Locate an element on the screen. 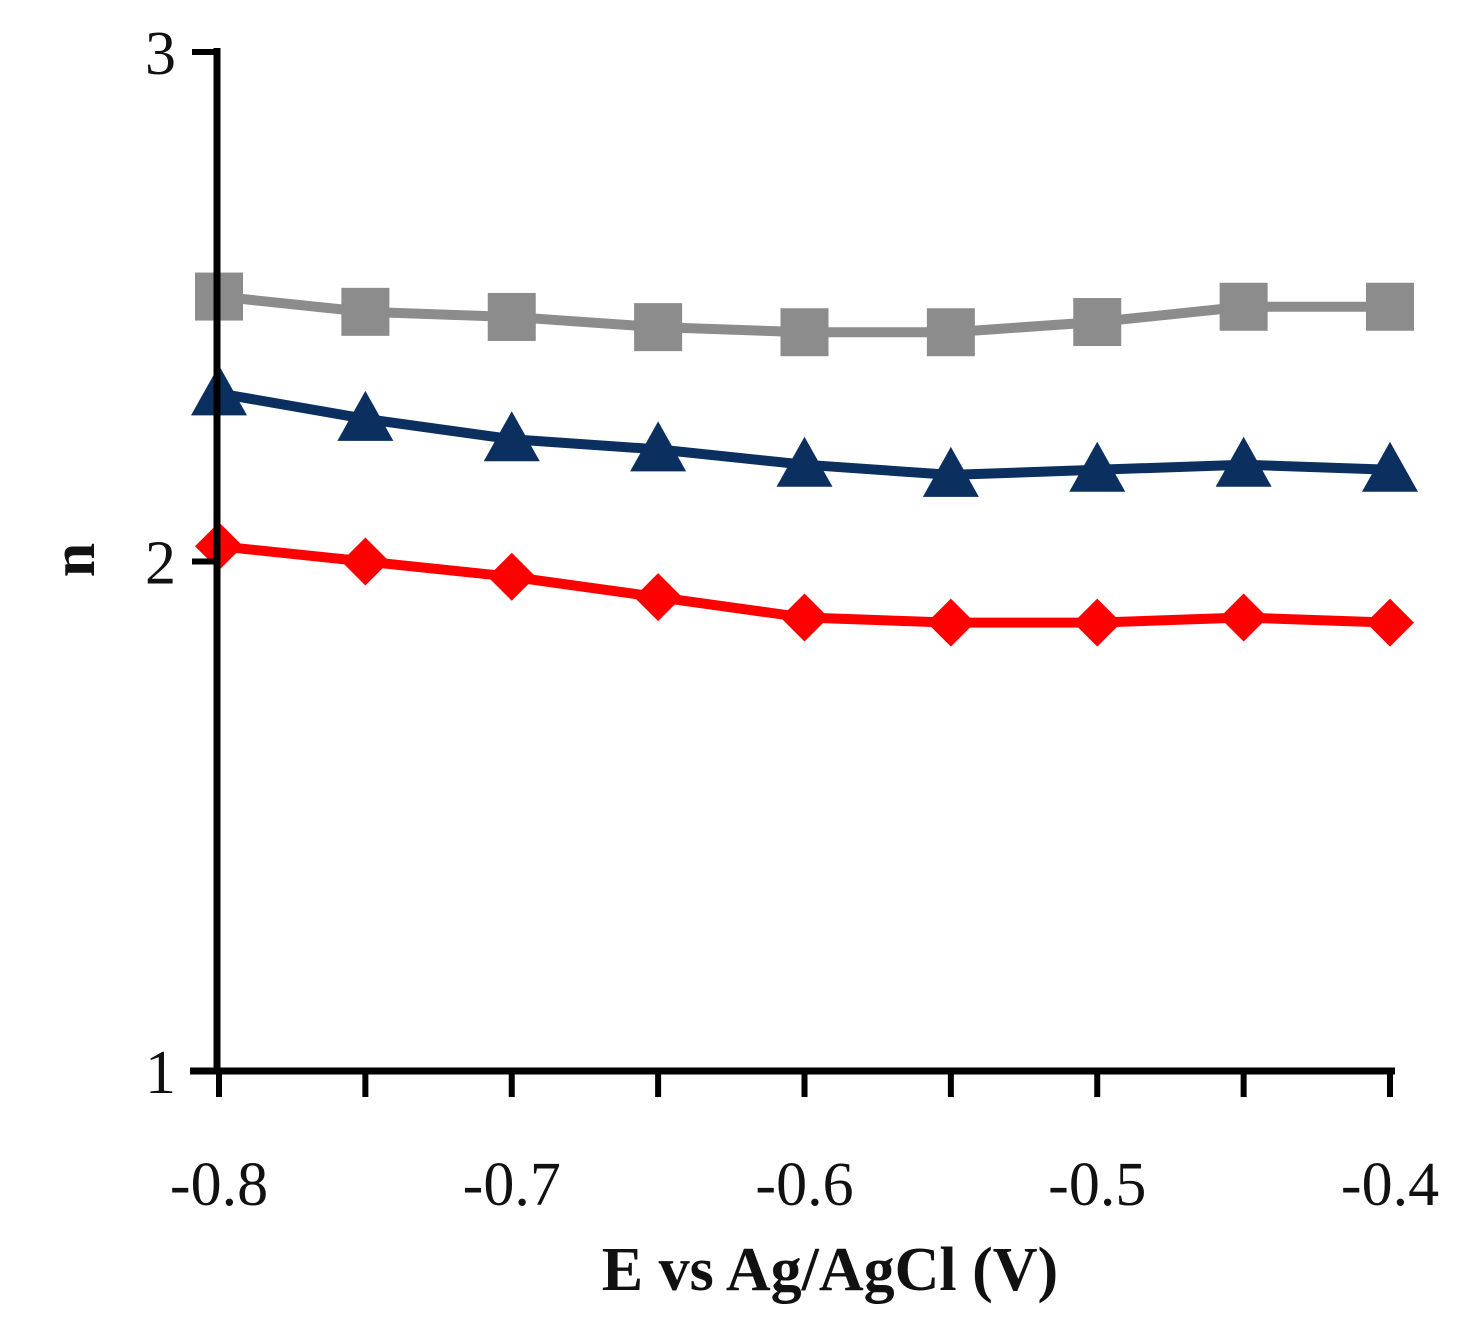 This screenshot has width=1471, height=1330. y-axis-title: n is located at coordinates (74, 560).